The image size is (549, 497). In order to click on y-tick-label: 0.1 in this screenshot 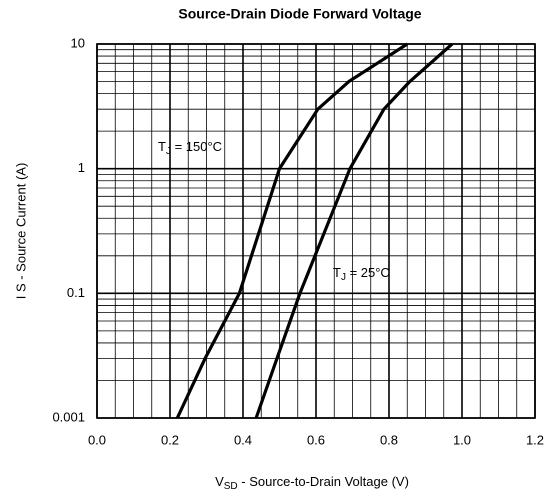, I will do `click(76, 292)`.